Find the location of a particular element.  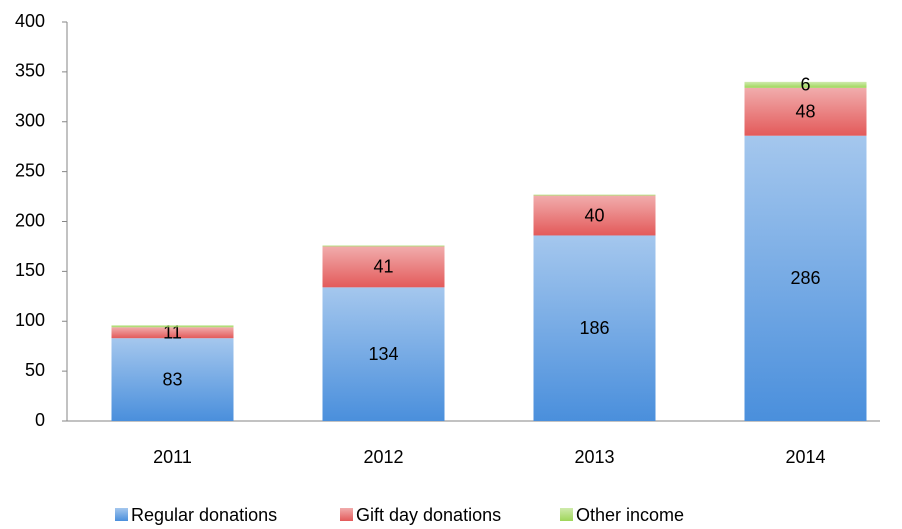

data-label: 41 is located at coordinates (383, 267).